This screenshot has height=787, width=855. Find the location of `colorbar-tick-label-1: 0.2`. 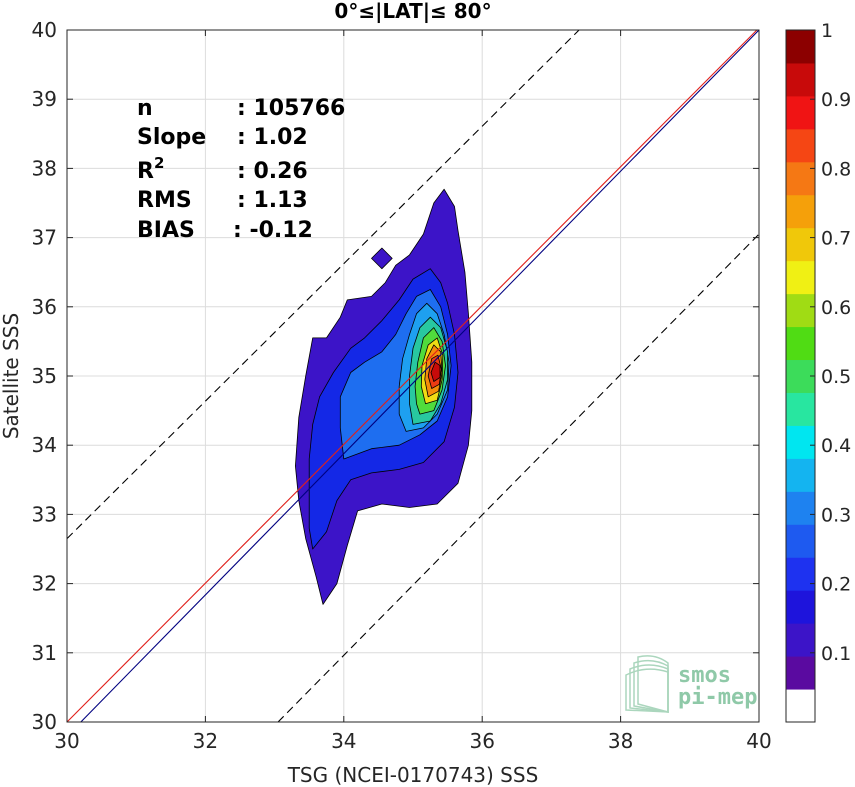

colorbar-tick-label-1: 0.2 is located at coordinates (836, 585).